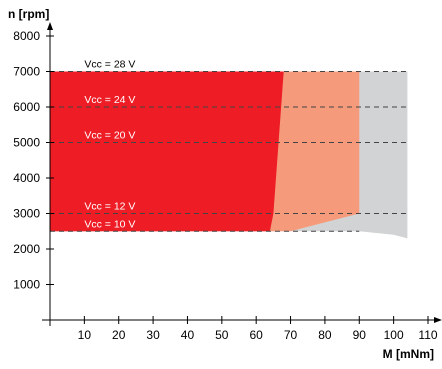 Image resolution: width=442 pixels, height=369 pixels. I want to click on y-tick-label: 2000, so click(26, 249).